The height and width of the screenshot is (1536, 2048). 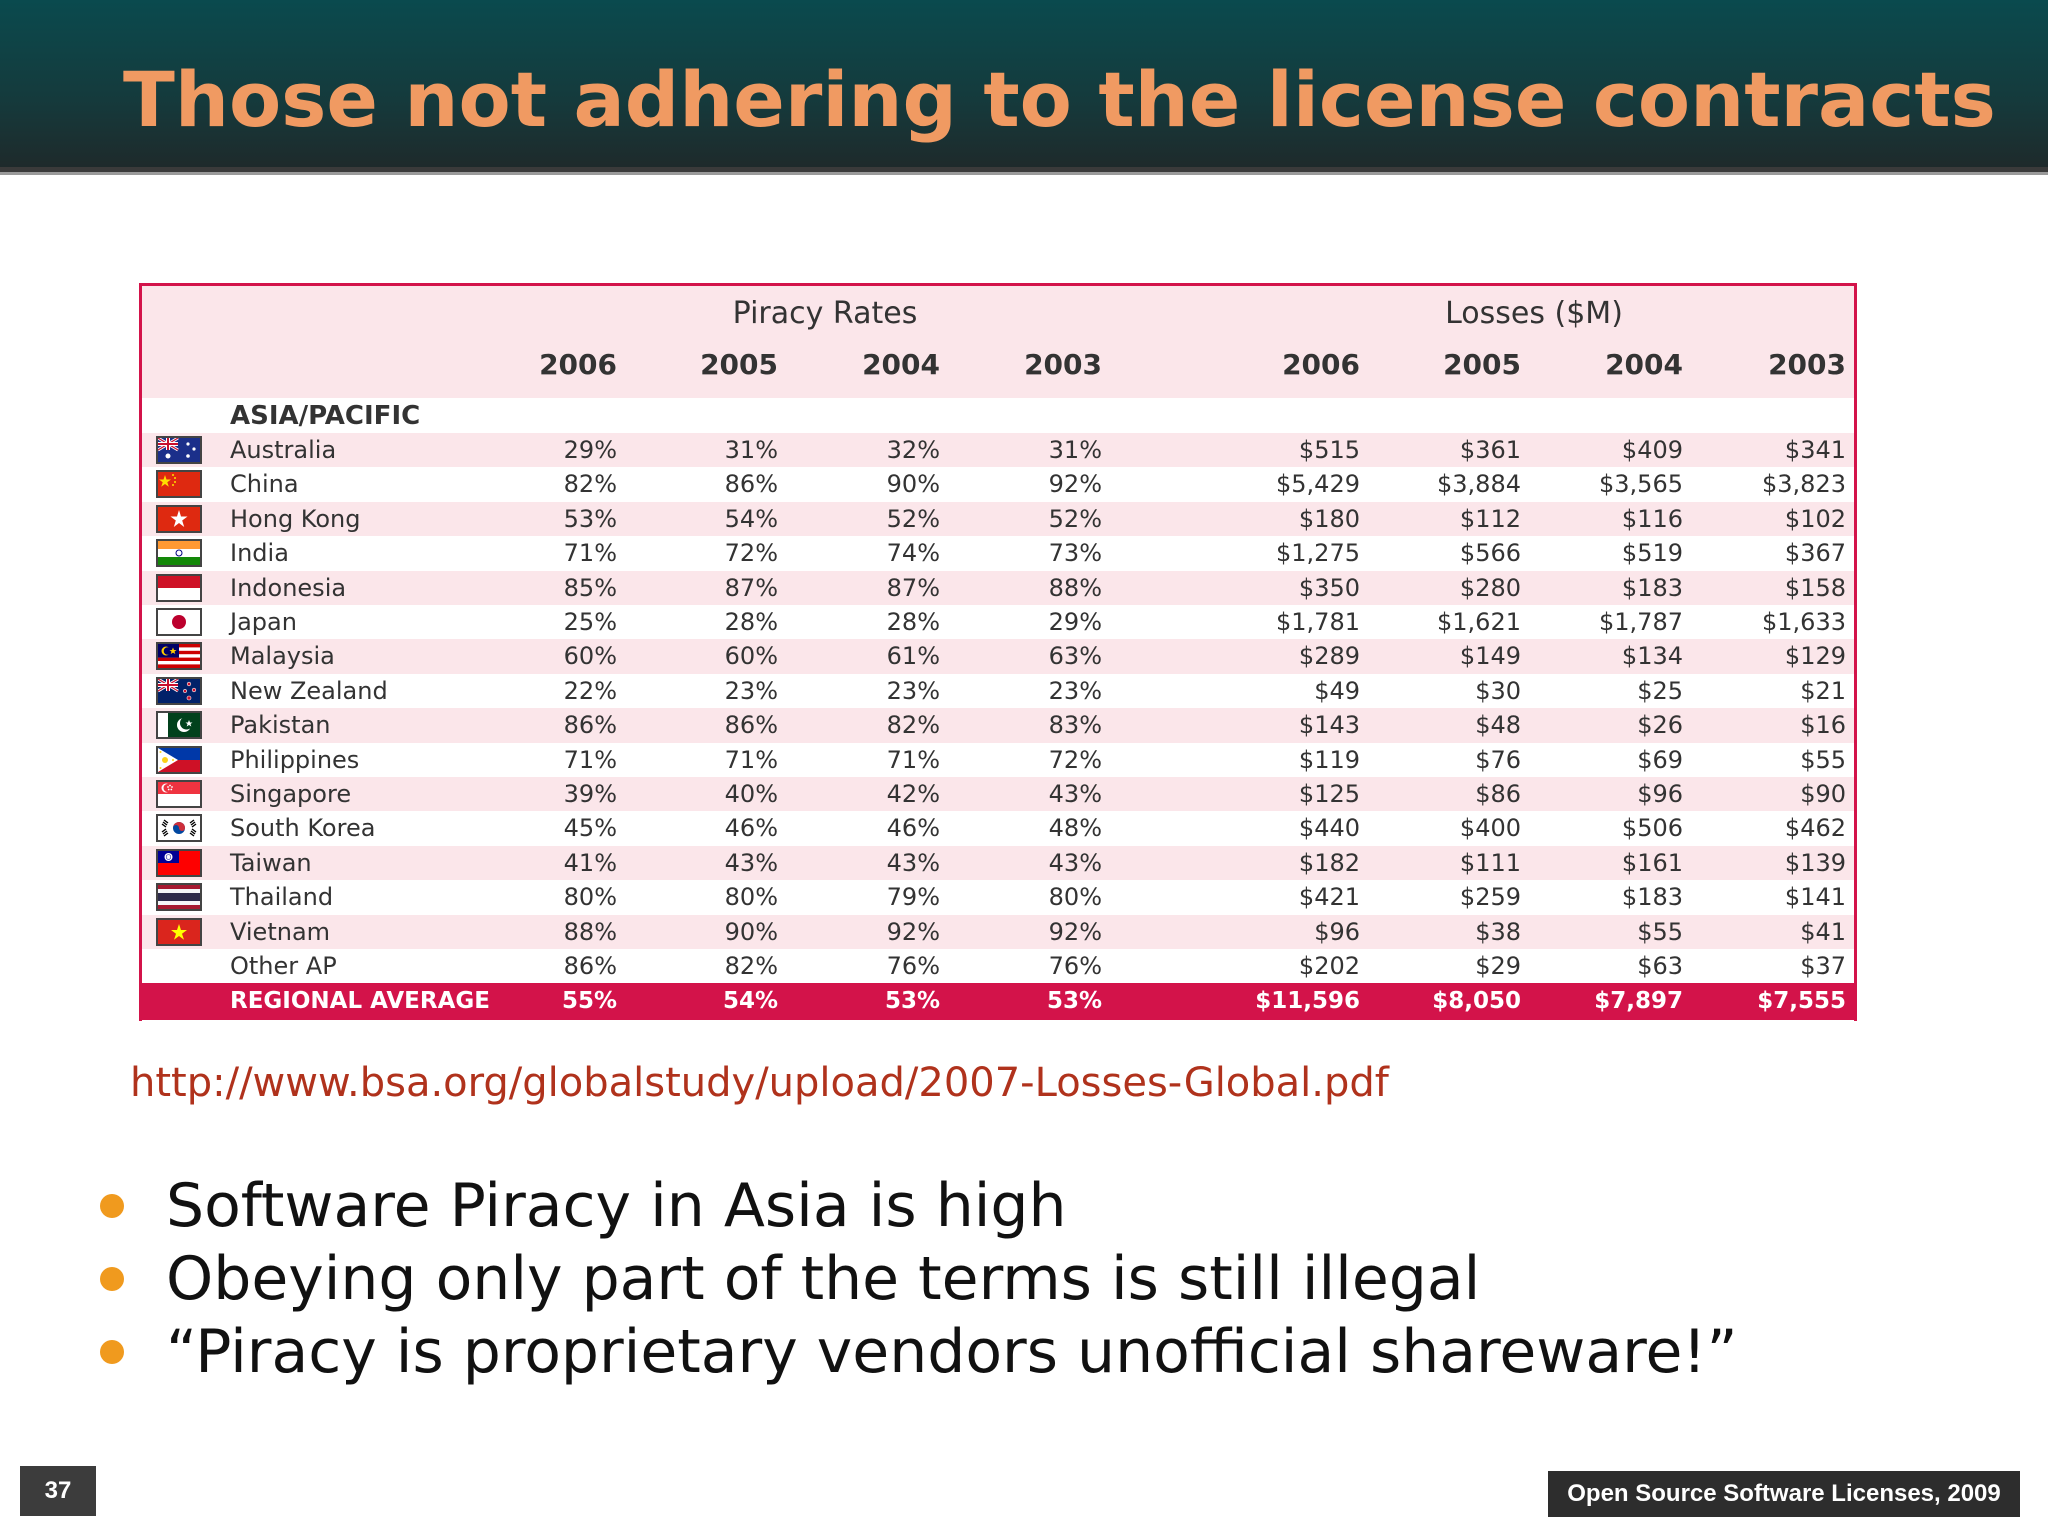 I want to click on average-cell: $7,897, so click(x=1638, y=1001).